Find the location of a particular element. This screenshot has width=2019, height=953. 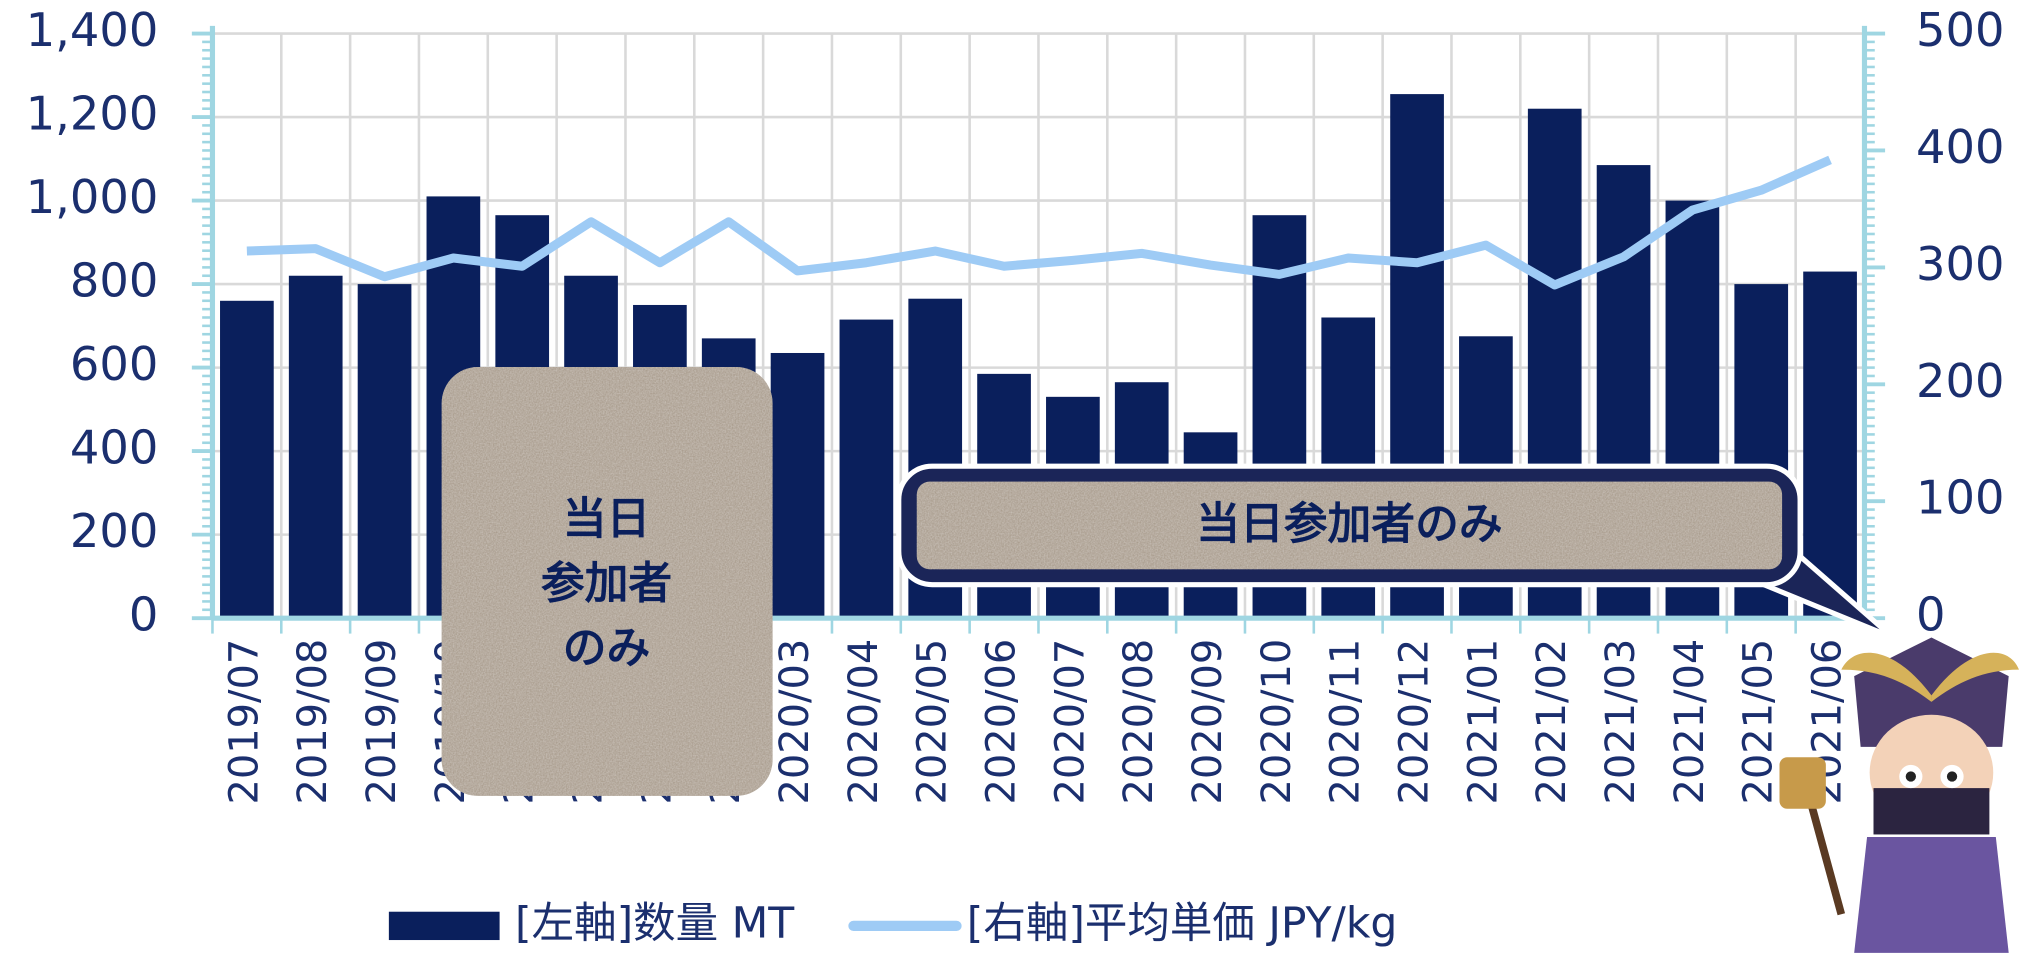

x-tick-label: 2019/07 is located at coordinates (244, 722).